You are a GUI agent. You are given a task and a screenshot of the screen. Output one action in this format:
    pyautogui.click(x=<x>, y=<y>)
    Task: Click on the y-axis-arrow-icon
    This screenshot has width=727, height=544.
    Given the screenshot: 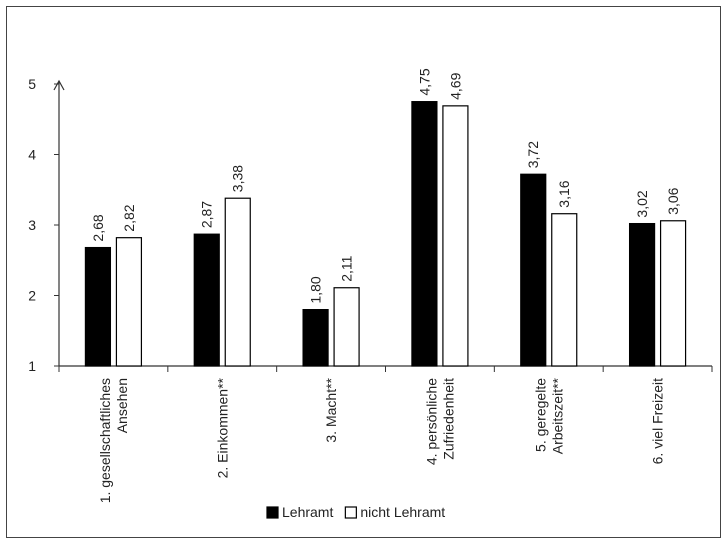 What is the action you would take?
    pyautogui.click(x=59, y=85)
    